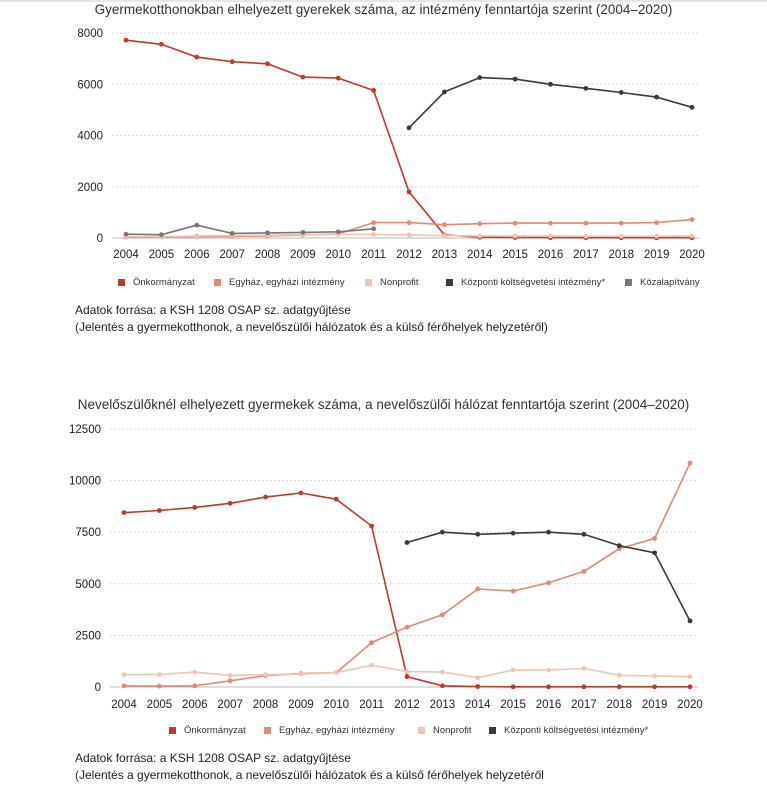 This screenshot has height=791, width=767. Describe the element at coordinates (303, 255) in the screenshot. I see `x-tick-label: 2009` at that location.